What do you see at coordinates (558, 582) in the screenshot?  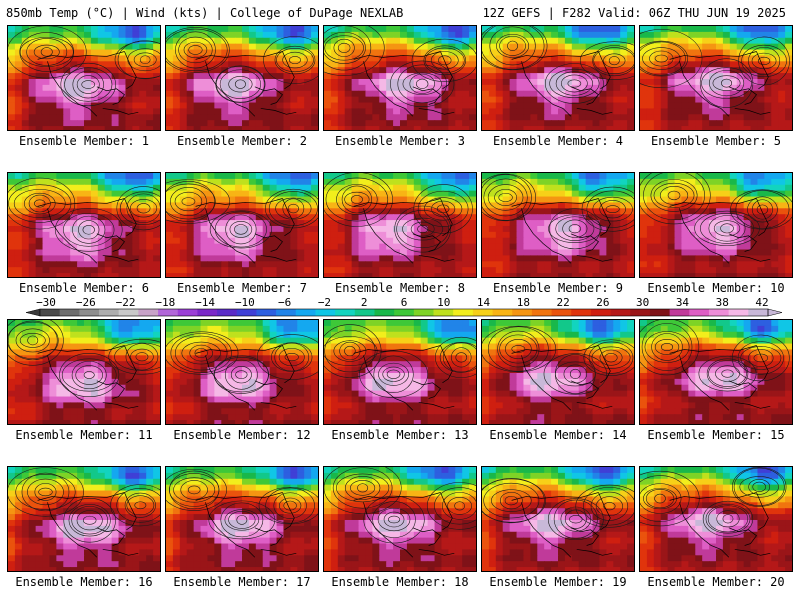 I see `ensemble-member-label: Ensemble Member: 19` at bounding box center [558, 582].